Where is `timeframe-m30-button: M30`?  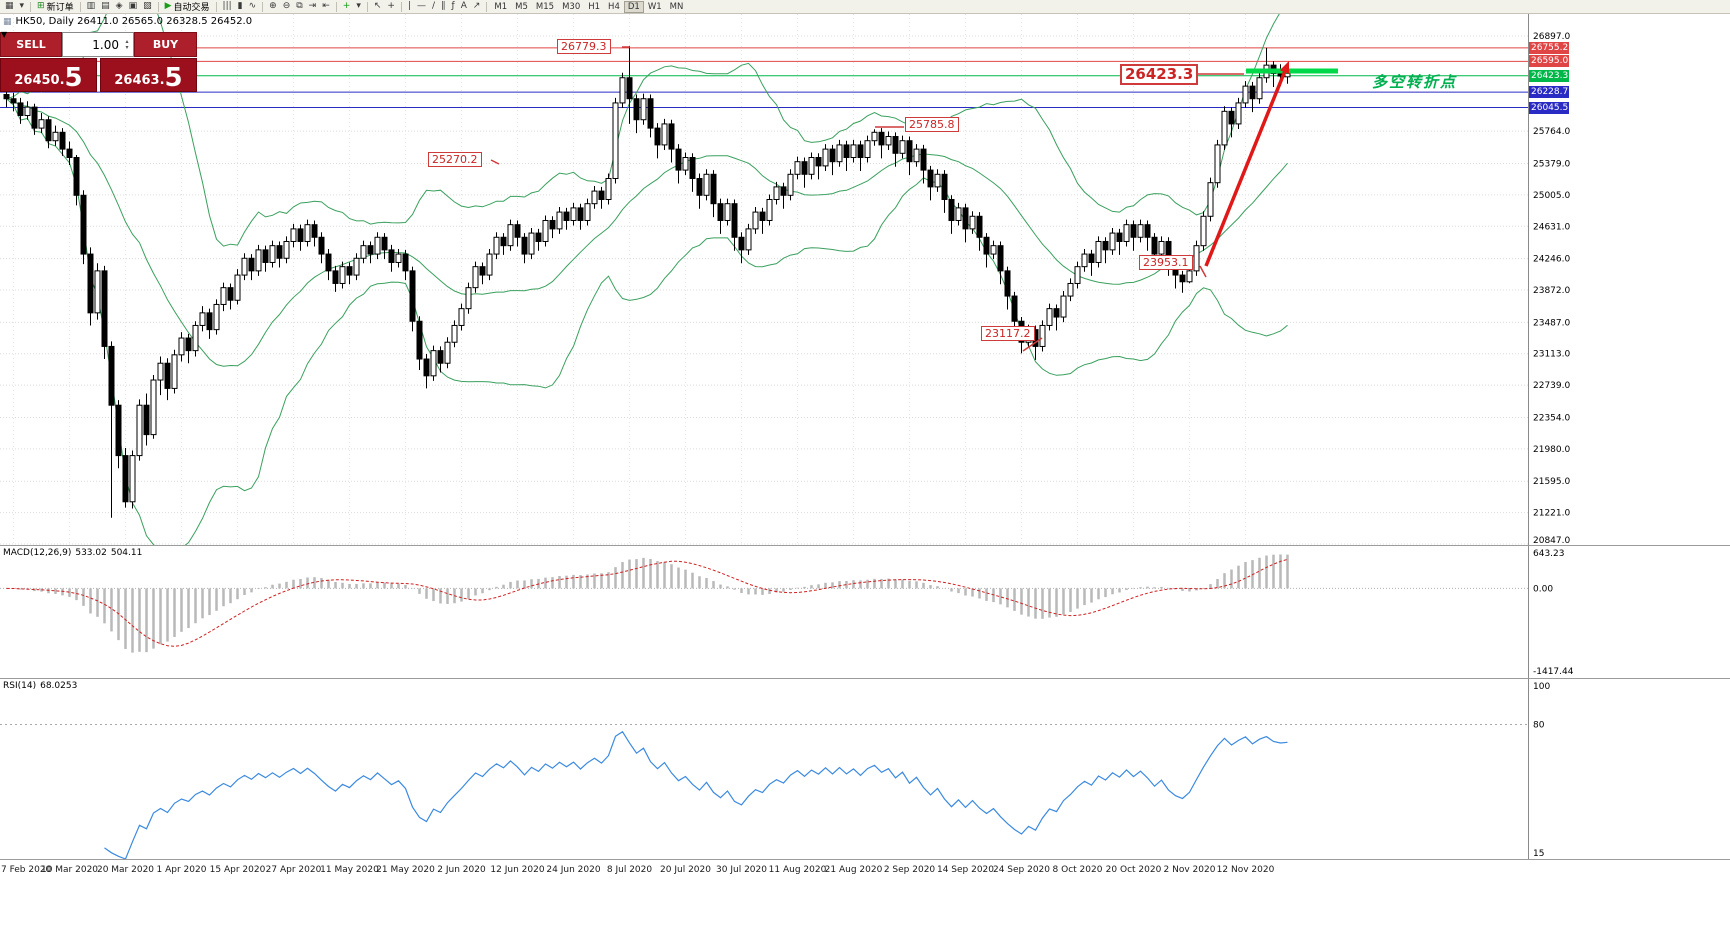 timeframe-m30-button: M30 is located at coordinates (571, 7).